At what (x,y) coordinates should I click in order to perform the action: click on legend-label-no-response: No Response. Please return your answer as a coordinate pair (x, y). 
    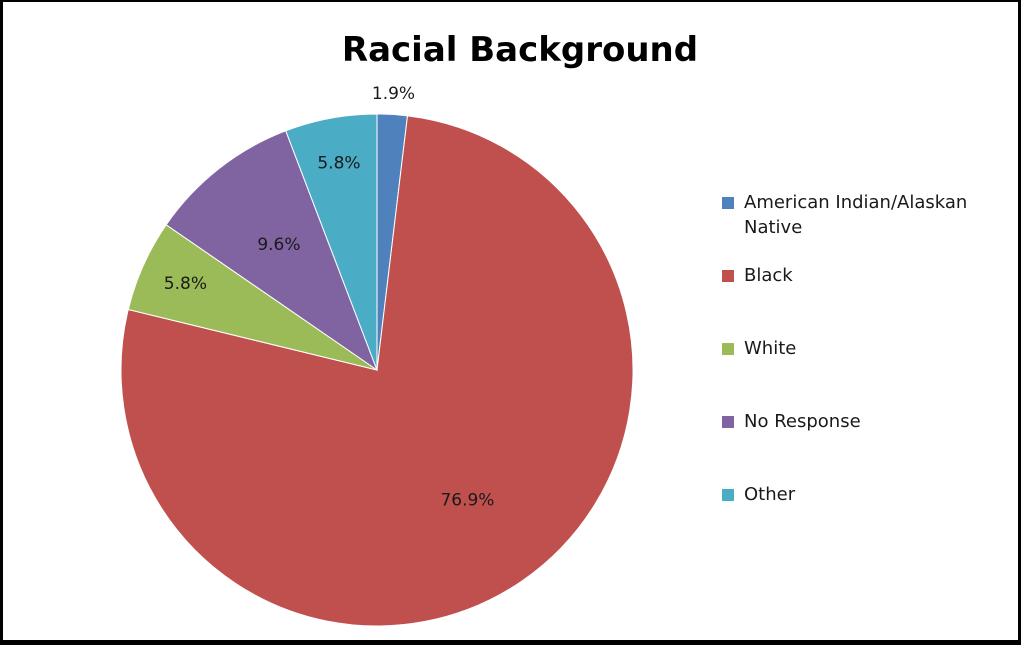
    Looking at the image, I should click on (802, 421).